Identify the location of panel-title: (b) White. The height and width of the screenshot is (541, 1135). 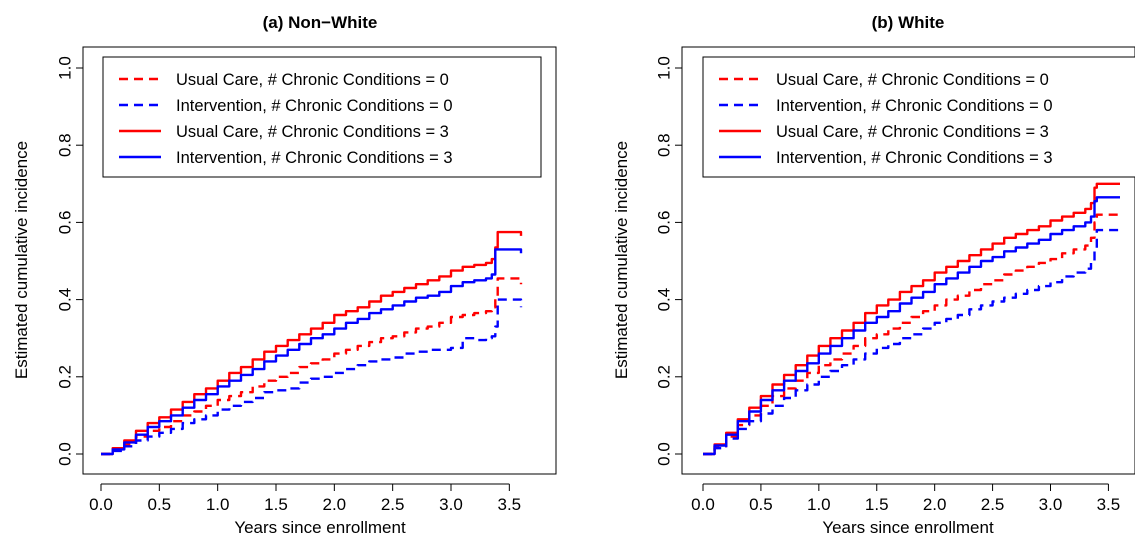
(908, 22).